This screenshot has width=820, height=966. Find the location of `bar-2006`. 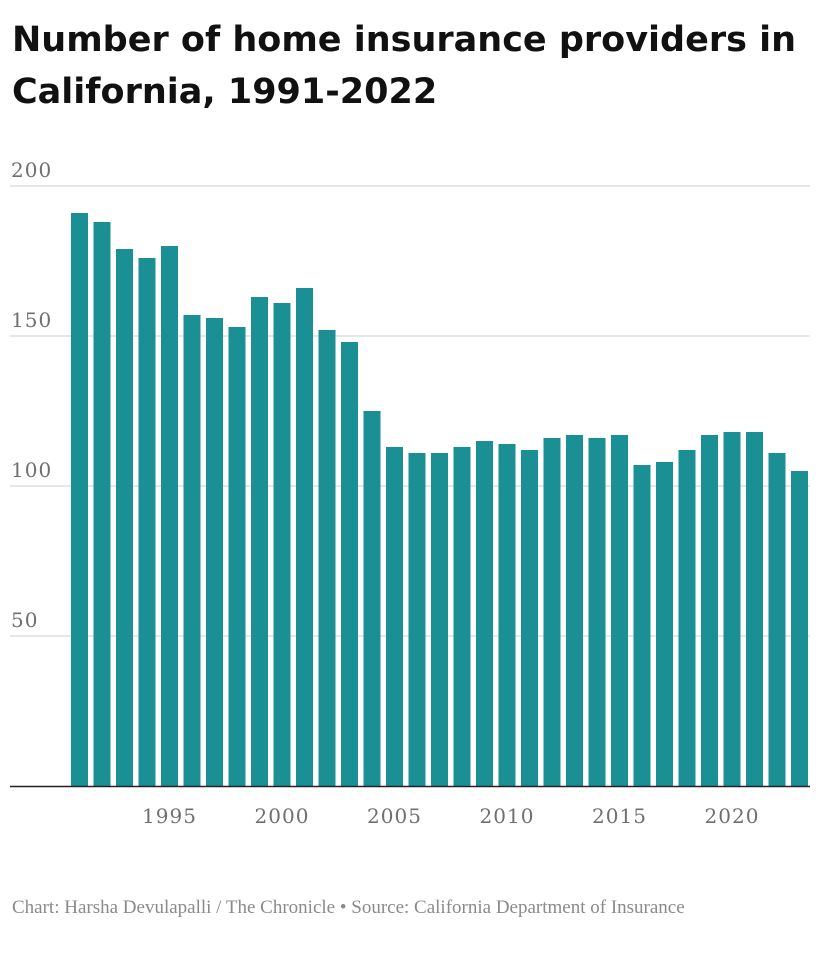

bar-2006 is located at coordinates (417, 619).